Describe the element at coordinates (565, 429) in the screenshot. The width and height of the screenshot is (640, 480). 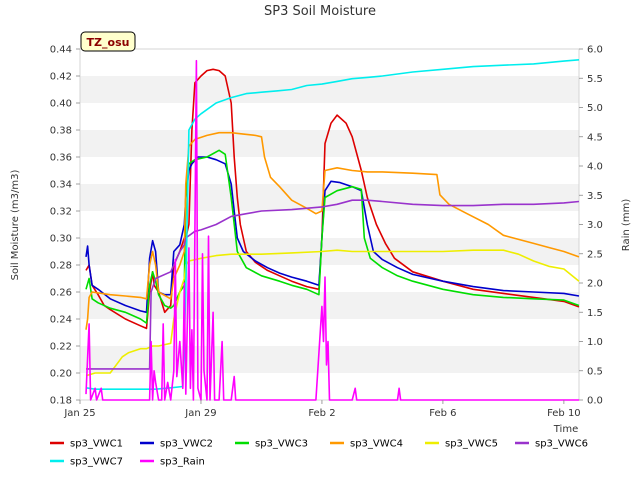
I see `x-axis-label: Time` at that location.